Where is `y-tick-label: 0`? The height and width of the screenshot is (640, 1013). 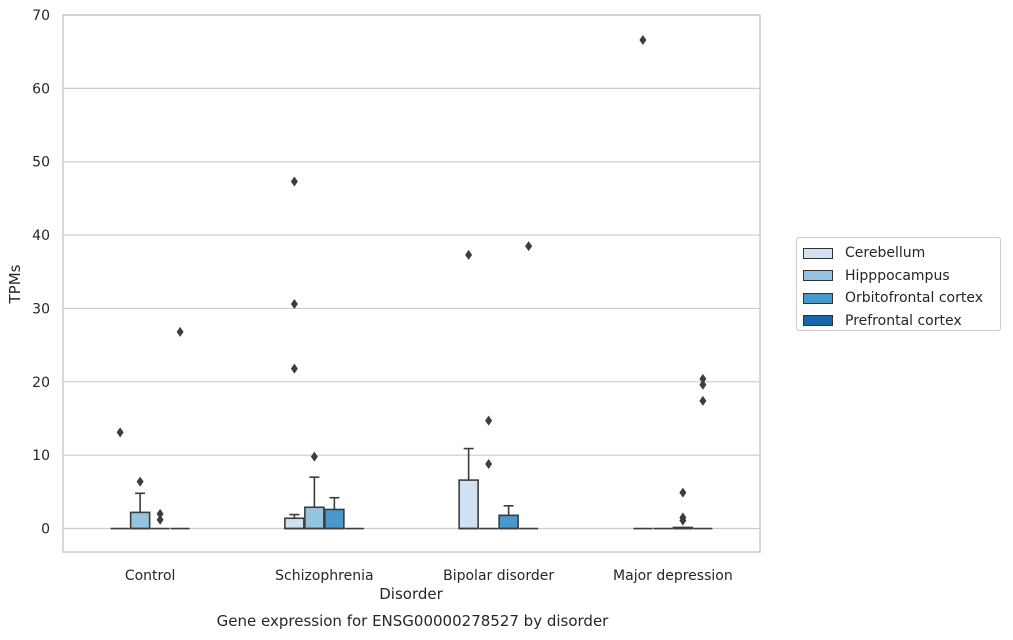
y-tick-label: 0 is located at coordinates (45, 530).